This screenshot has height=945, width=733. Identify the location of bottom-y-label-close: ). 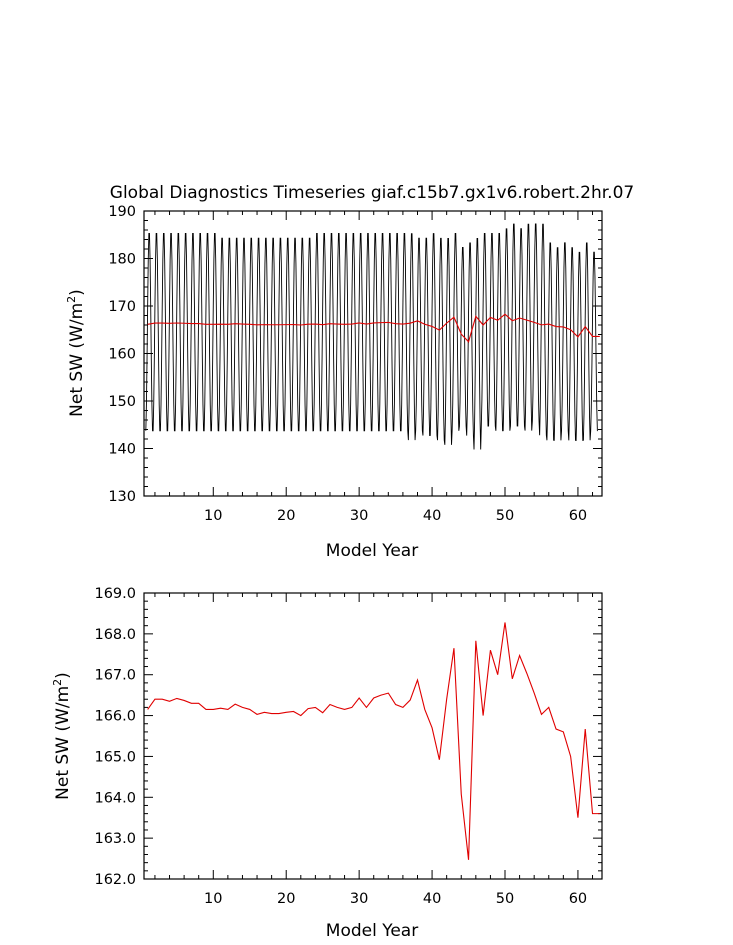
(63, 675).